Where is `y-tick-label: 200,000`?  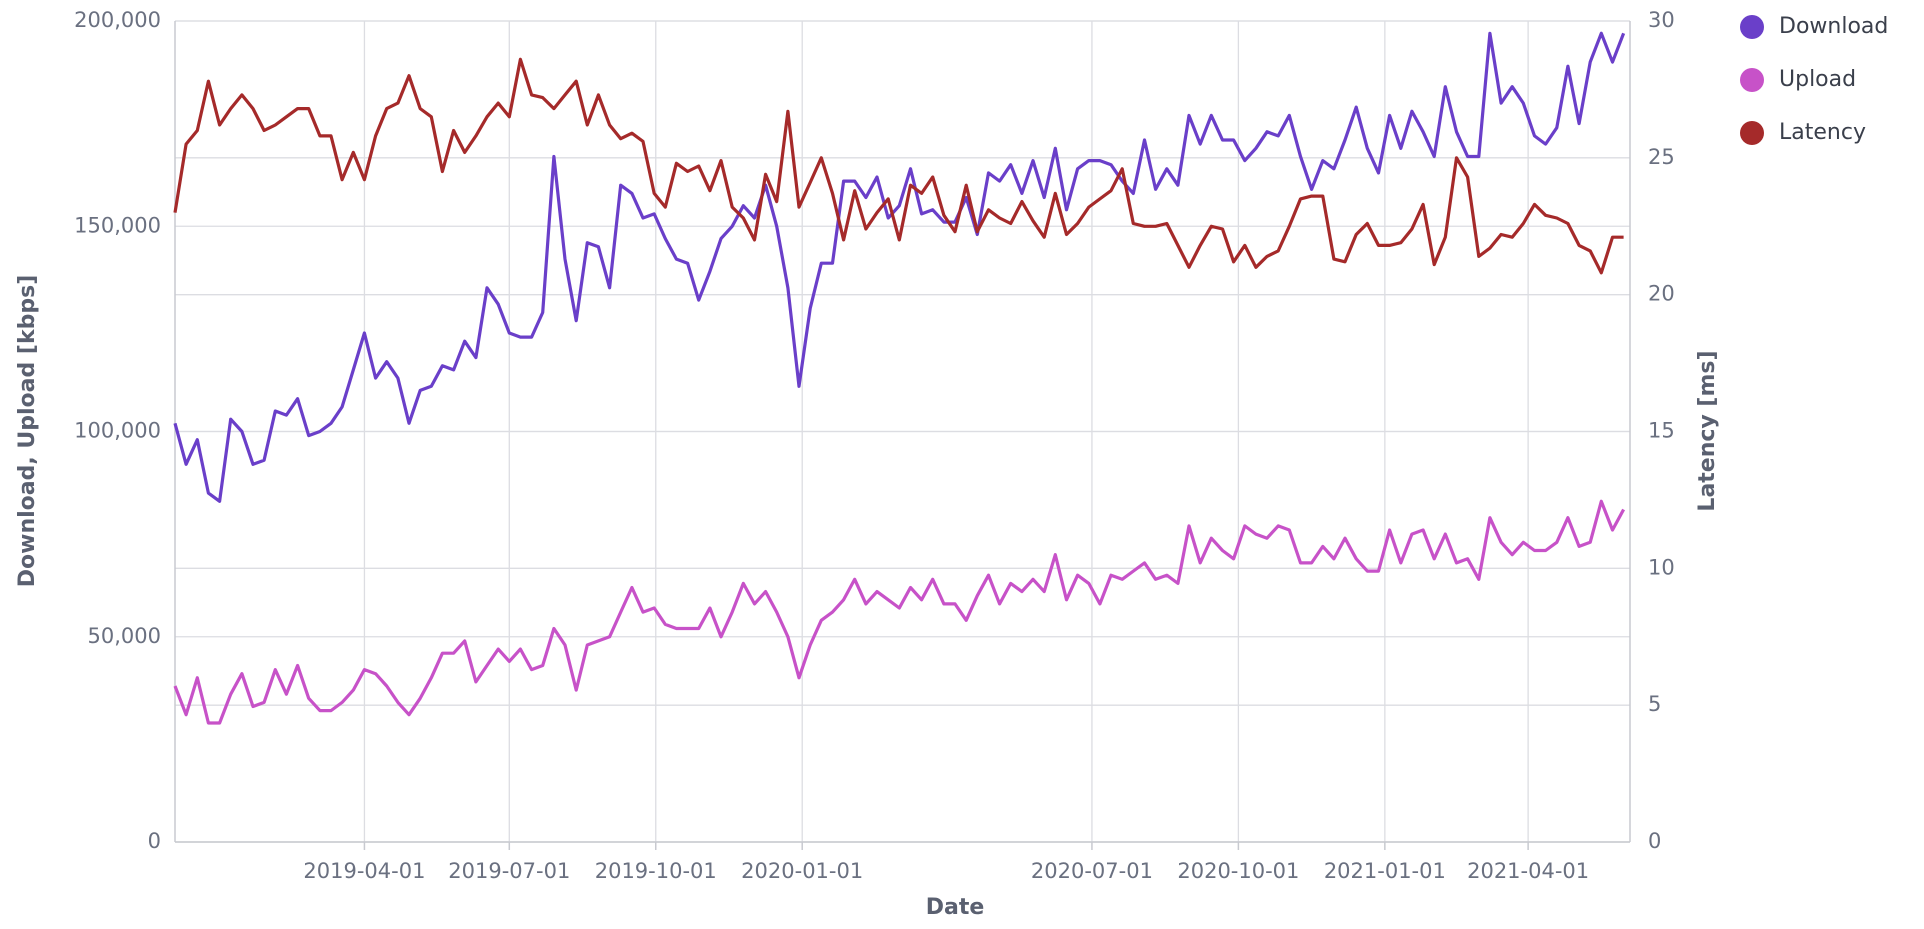
y-tick-label: 200,000 is located at coordinates (117, 20).